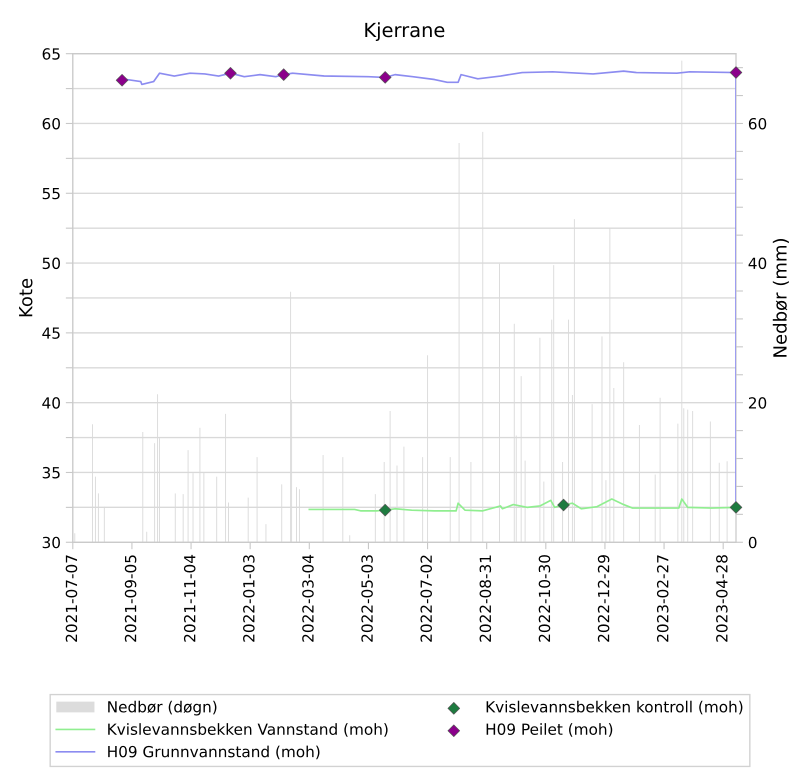 This screenshot has height=778, width=800. What do you see at coordinates (162, 708) in the screenshot?
I see `legend-label: Nedbør (døgn)` at bounding box center [162, 708].